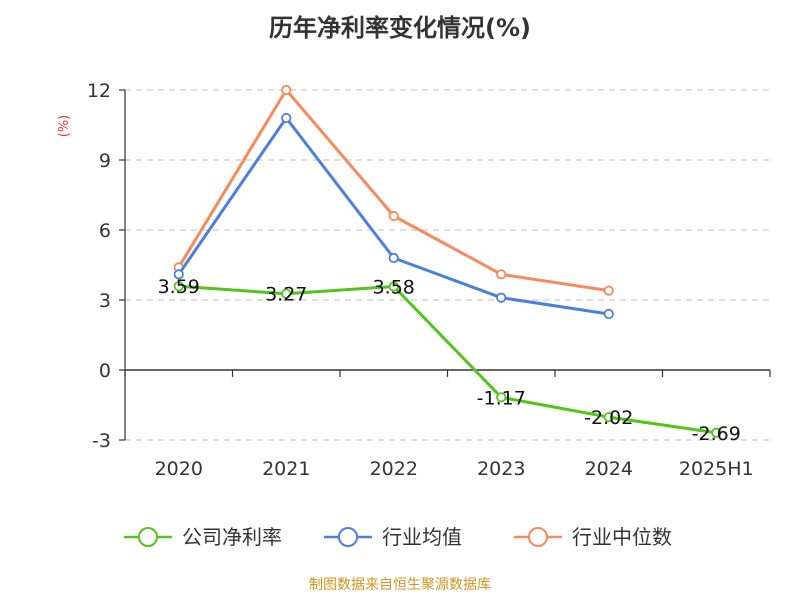  What do you see at coordinates (106, 266) in the screenshot?
I see `y-axis-ticks: -3 0 3 6 9 12` at bounding box center [106, 266].